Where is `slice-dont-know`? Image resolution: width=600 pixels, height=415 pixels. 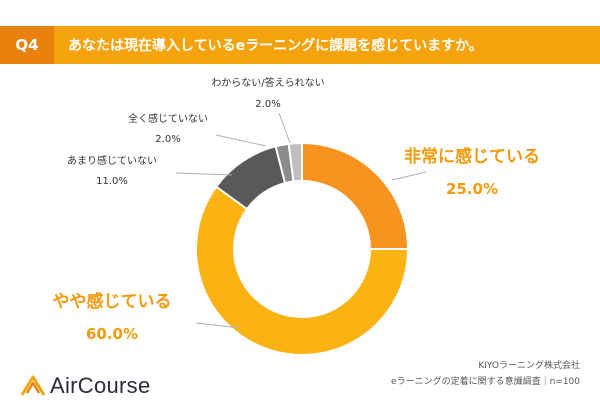 slice-dont-know is located at coordinates (295, 162).